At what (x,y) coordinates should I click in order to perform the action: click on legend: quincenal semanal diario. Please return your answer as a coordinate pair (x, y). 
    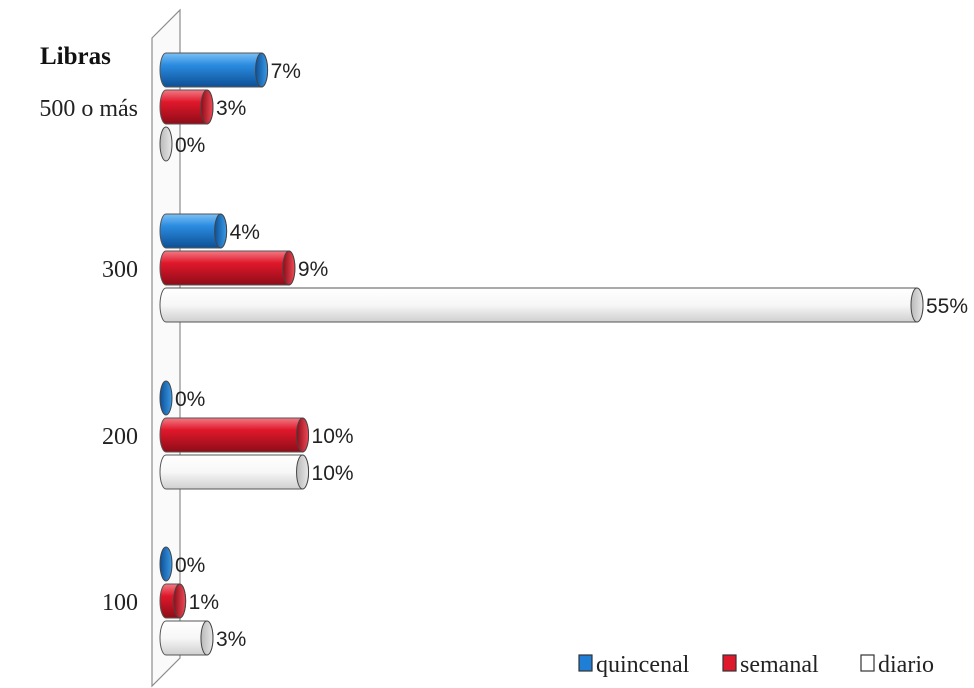
    Looking at the image, I should click on (756, 665).